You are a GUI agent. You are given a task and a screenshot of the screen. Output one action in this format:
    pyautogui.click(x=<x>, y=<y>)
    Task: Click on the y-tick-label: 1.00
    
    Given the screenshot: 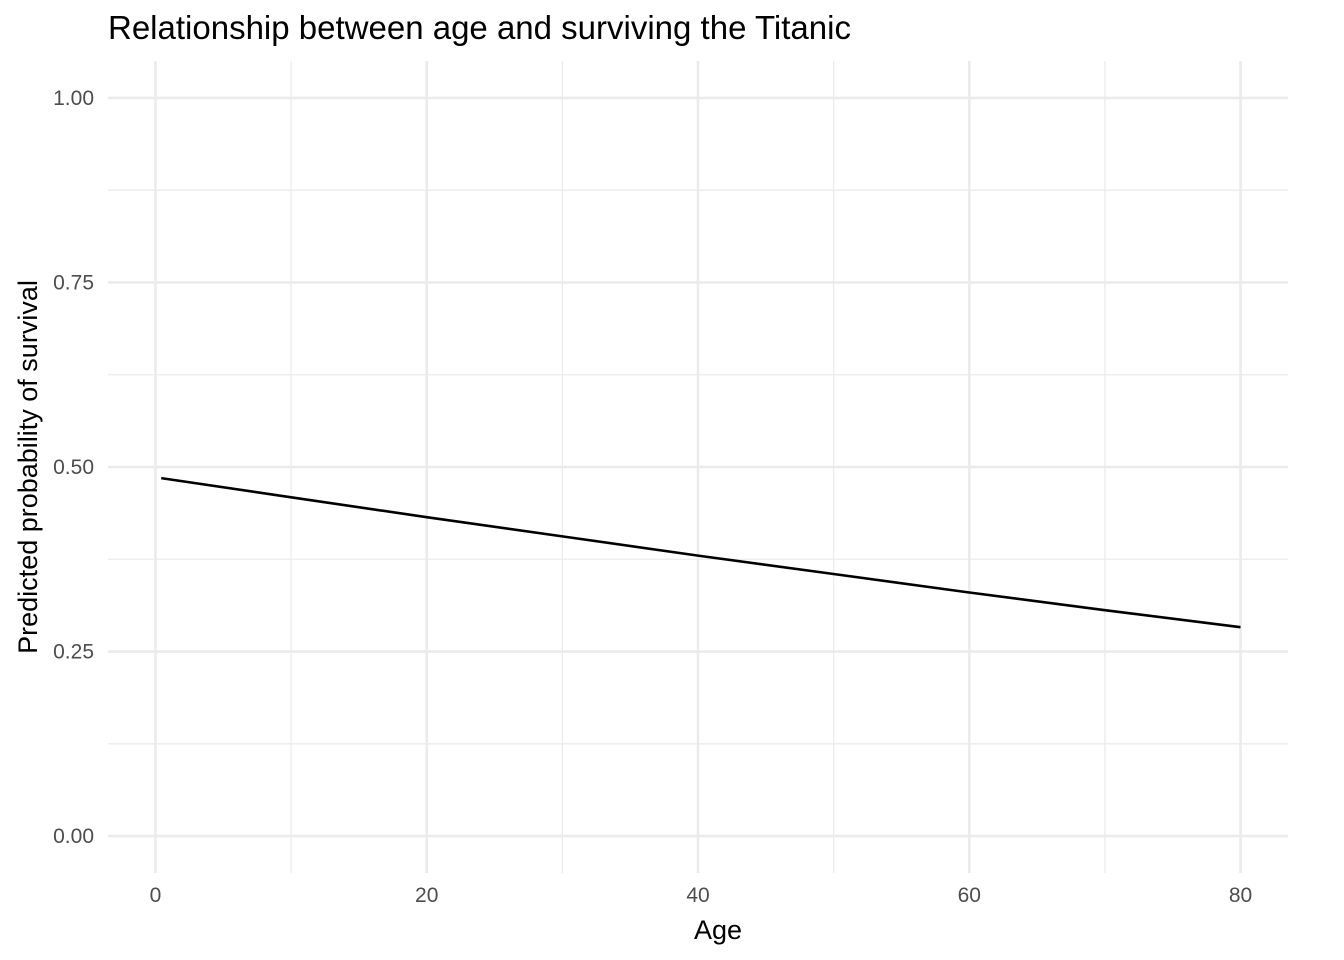 What is the action you would take?
    pyautogui.click(x=73, y=98)
    